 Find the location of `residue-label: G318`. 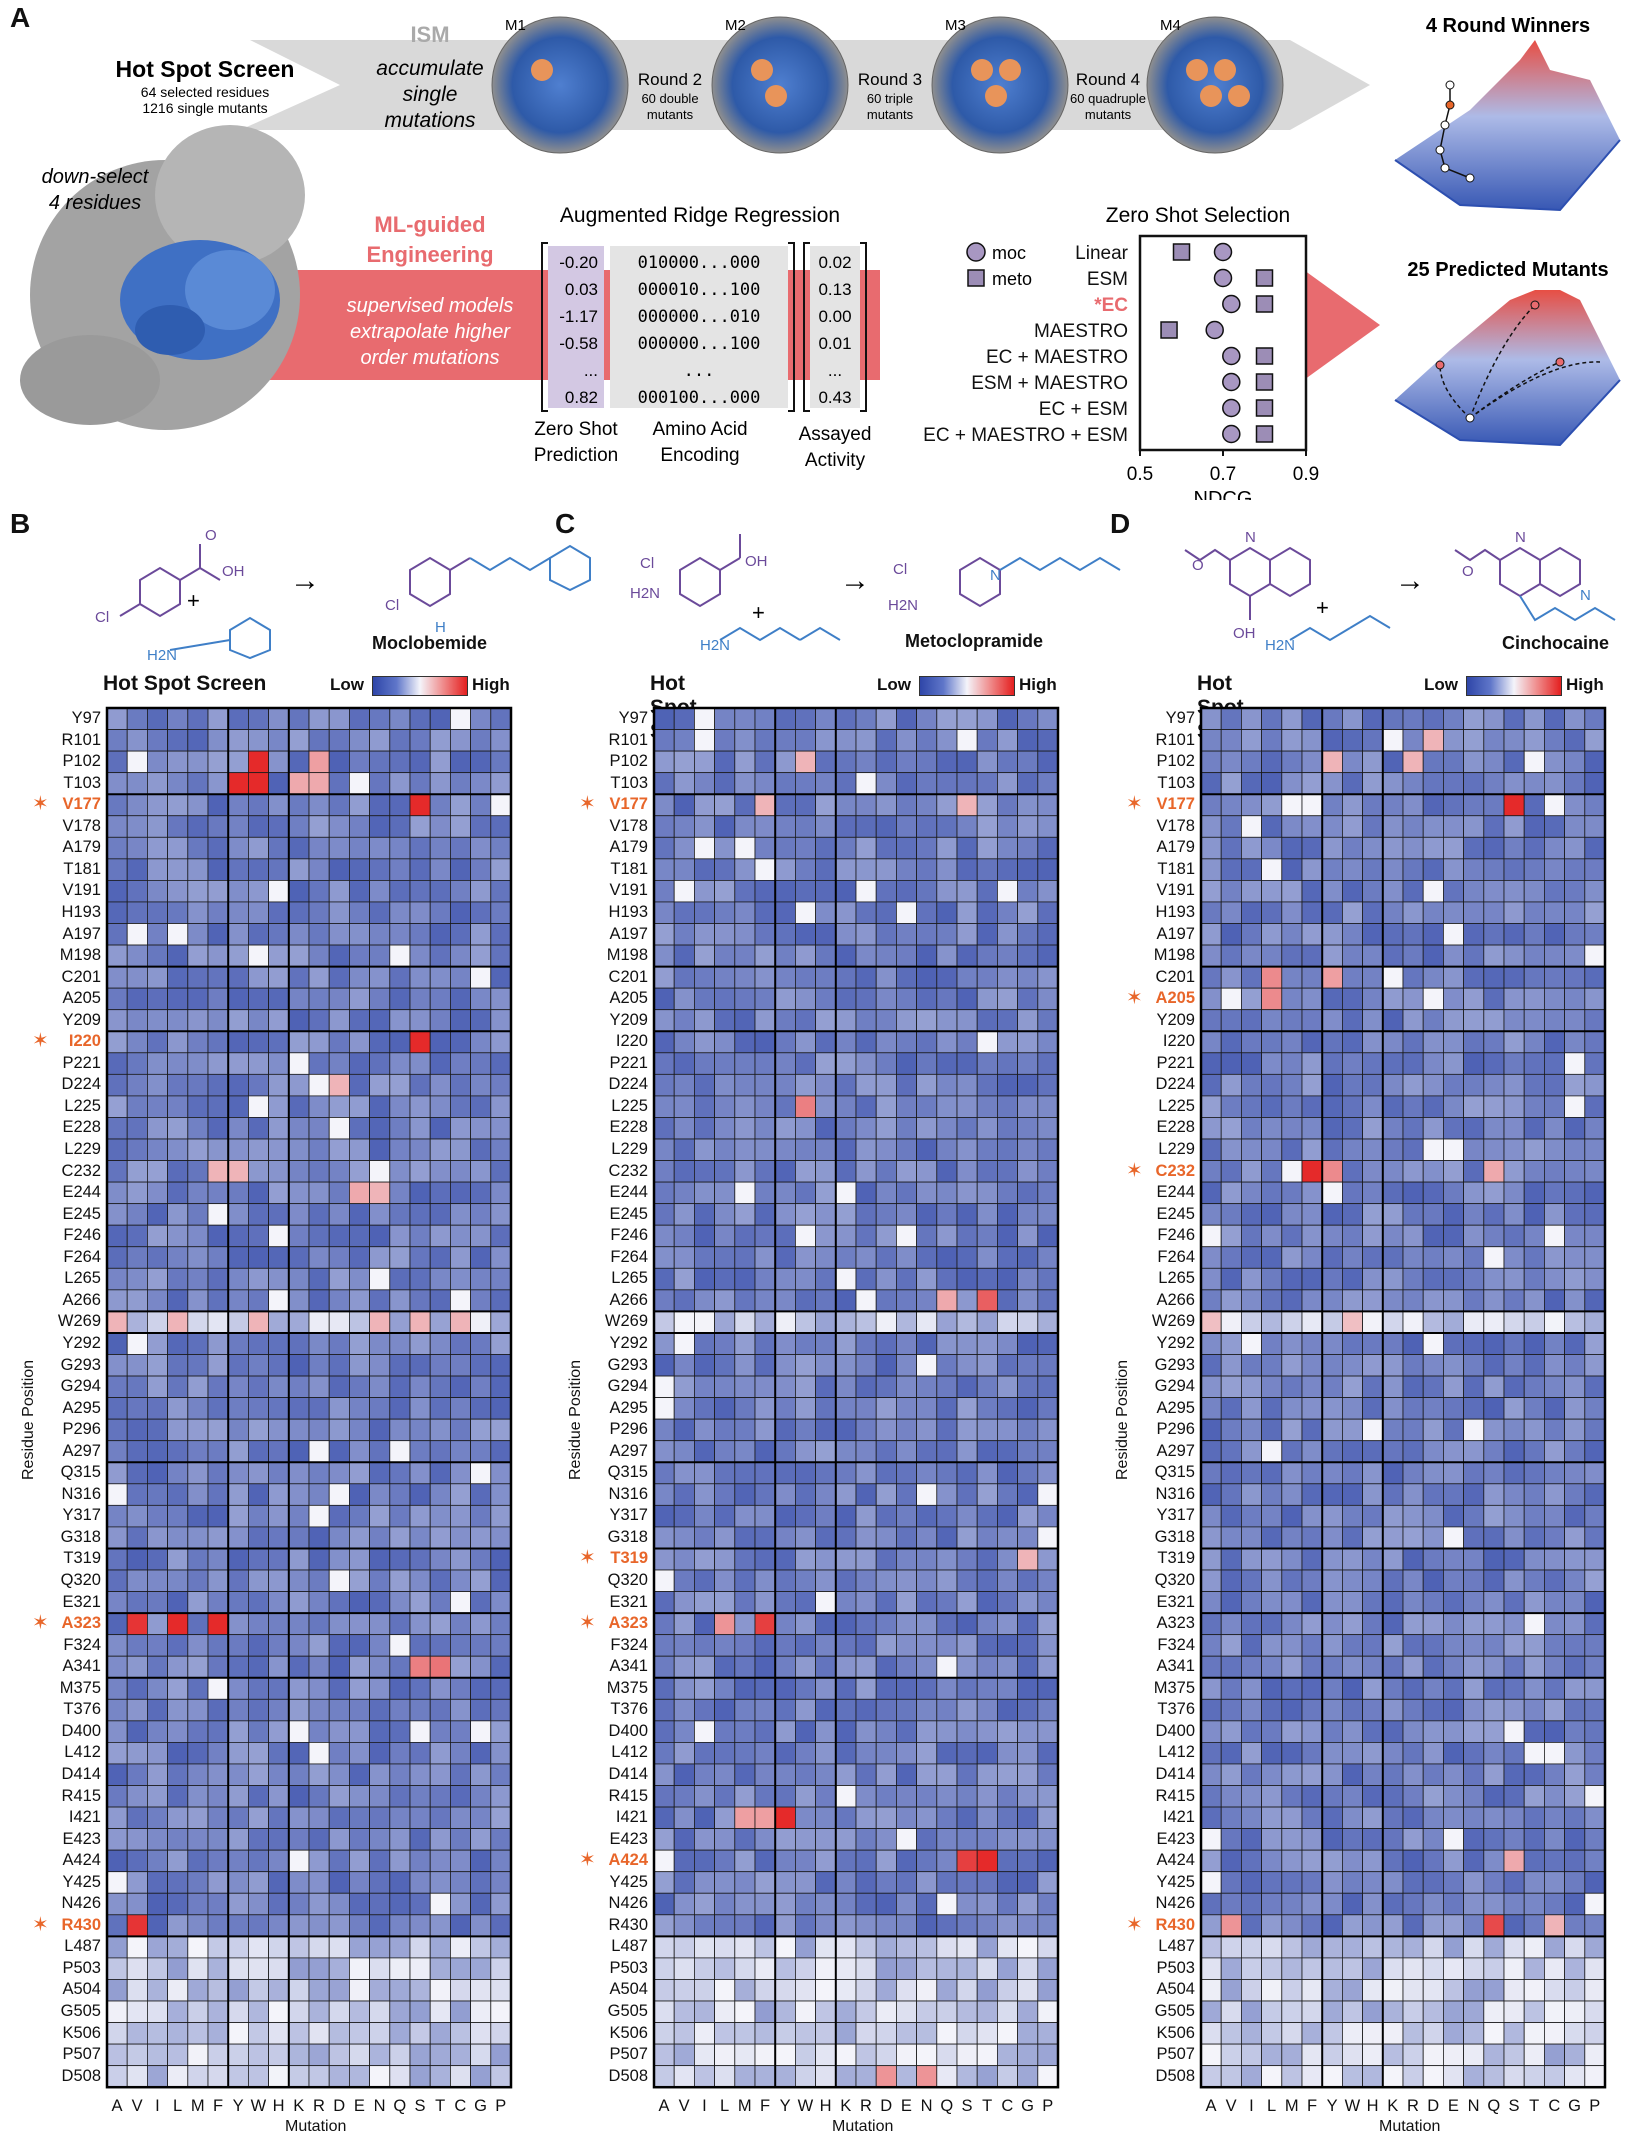

residue-label: G318 is located at coordinates (627, 1536).